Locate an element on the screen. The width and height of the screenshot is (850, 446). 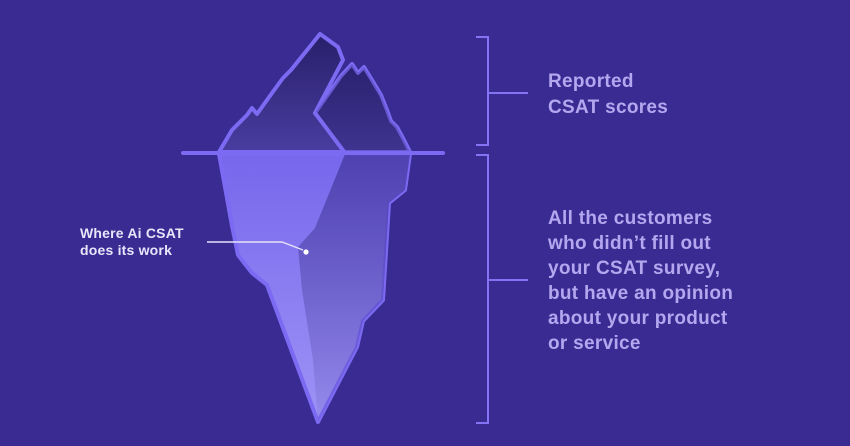
iceberg-above-water is located at coordinates (314, 93).